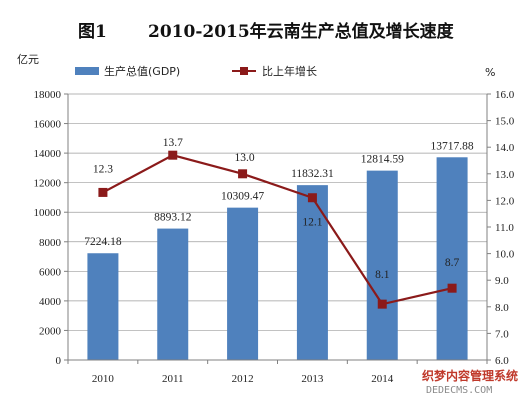 This screenshot has width=530, height=400. What do you see at coordinates (196, 71) in the screenshot?
I see `legend: 生产总值(GDP) 比上年增长` at bounding box center [196, 71].